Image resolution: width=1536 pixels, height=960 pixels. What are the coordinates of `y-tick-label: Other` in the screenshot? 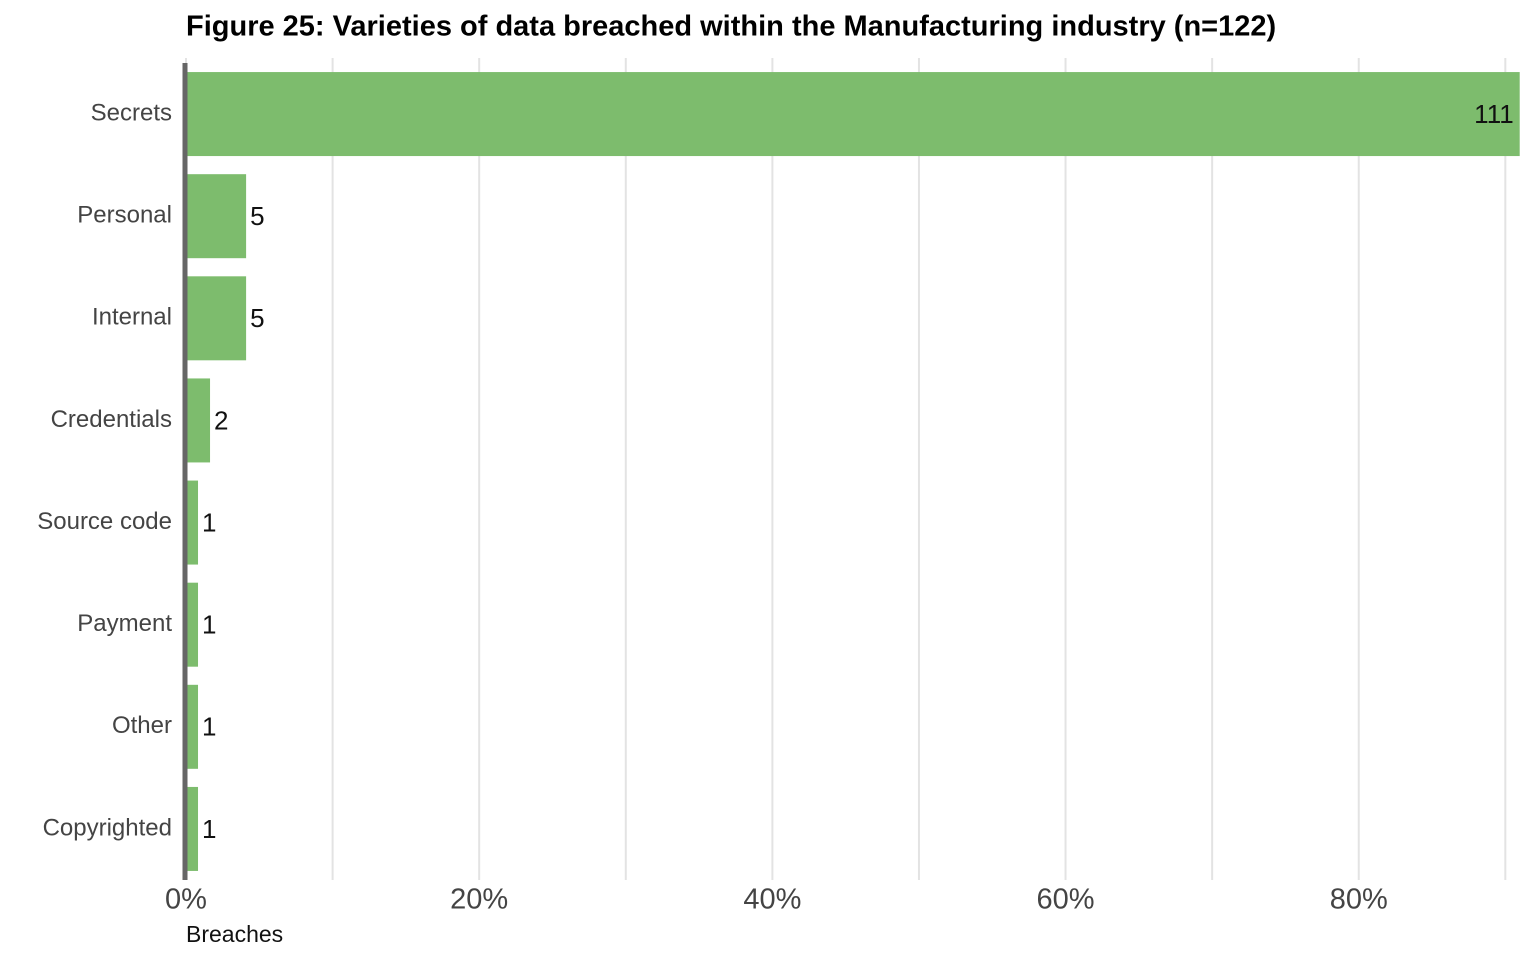 It's located at (142, 725).